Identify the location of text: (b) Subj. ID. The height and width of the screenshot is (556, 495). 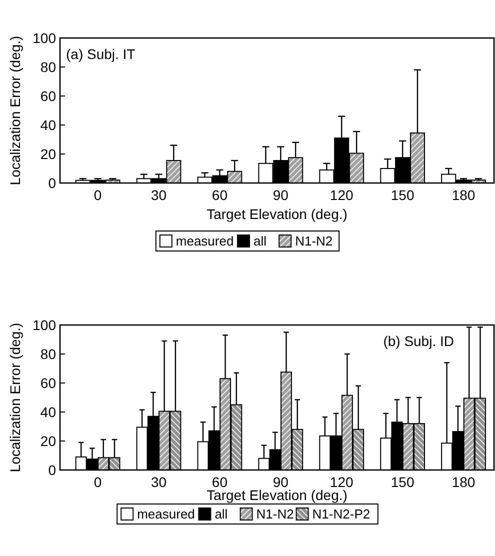
(418, 341).